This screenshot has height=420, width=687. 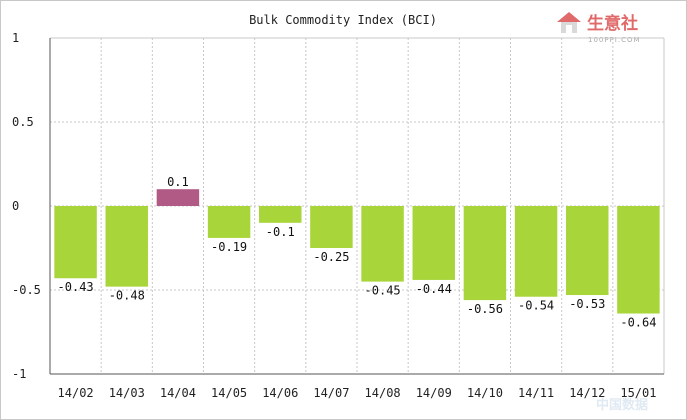 I want to click on bar-value-label: -0.48, so click(x=127, y=296).